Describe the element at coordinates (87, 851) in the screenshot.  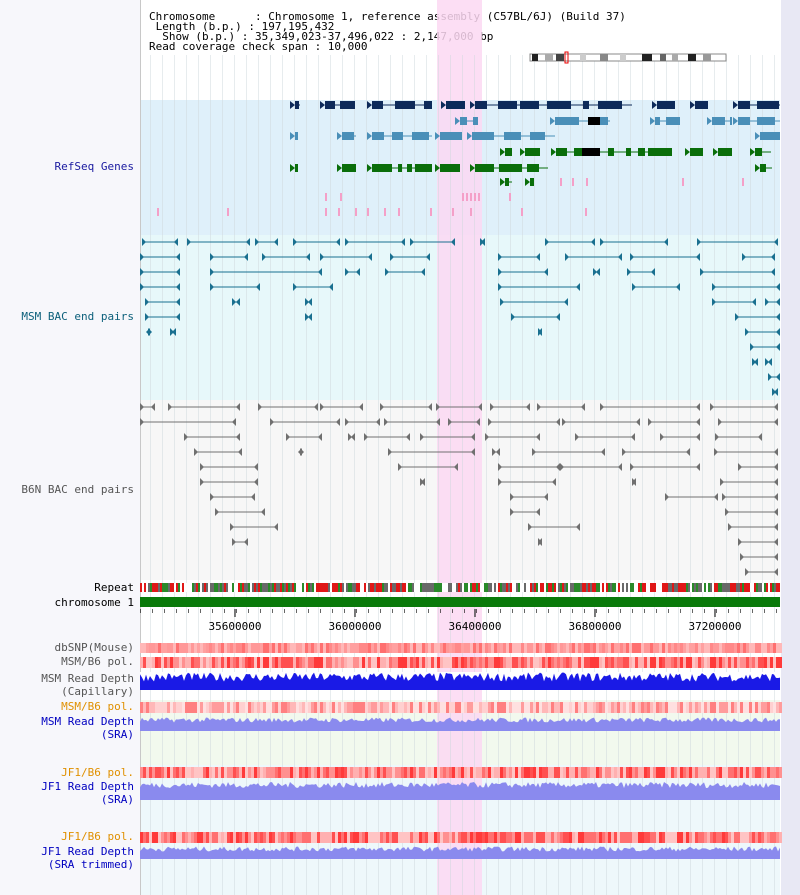
I see `track-label-jf1-depth-trimmed: JF1 Read Depth` at that location.